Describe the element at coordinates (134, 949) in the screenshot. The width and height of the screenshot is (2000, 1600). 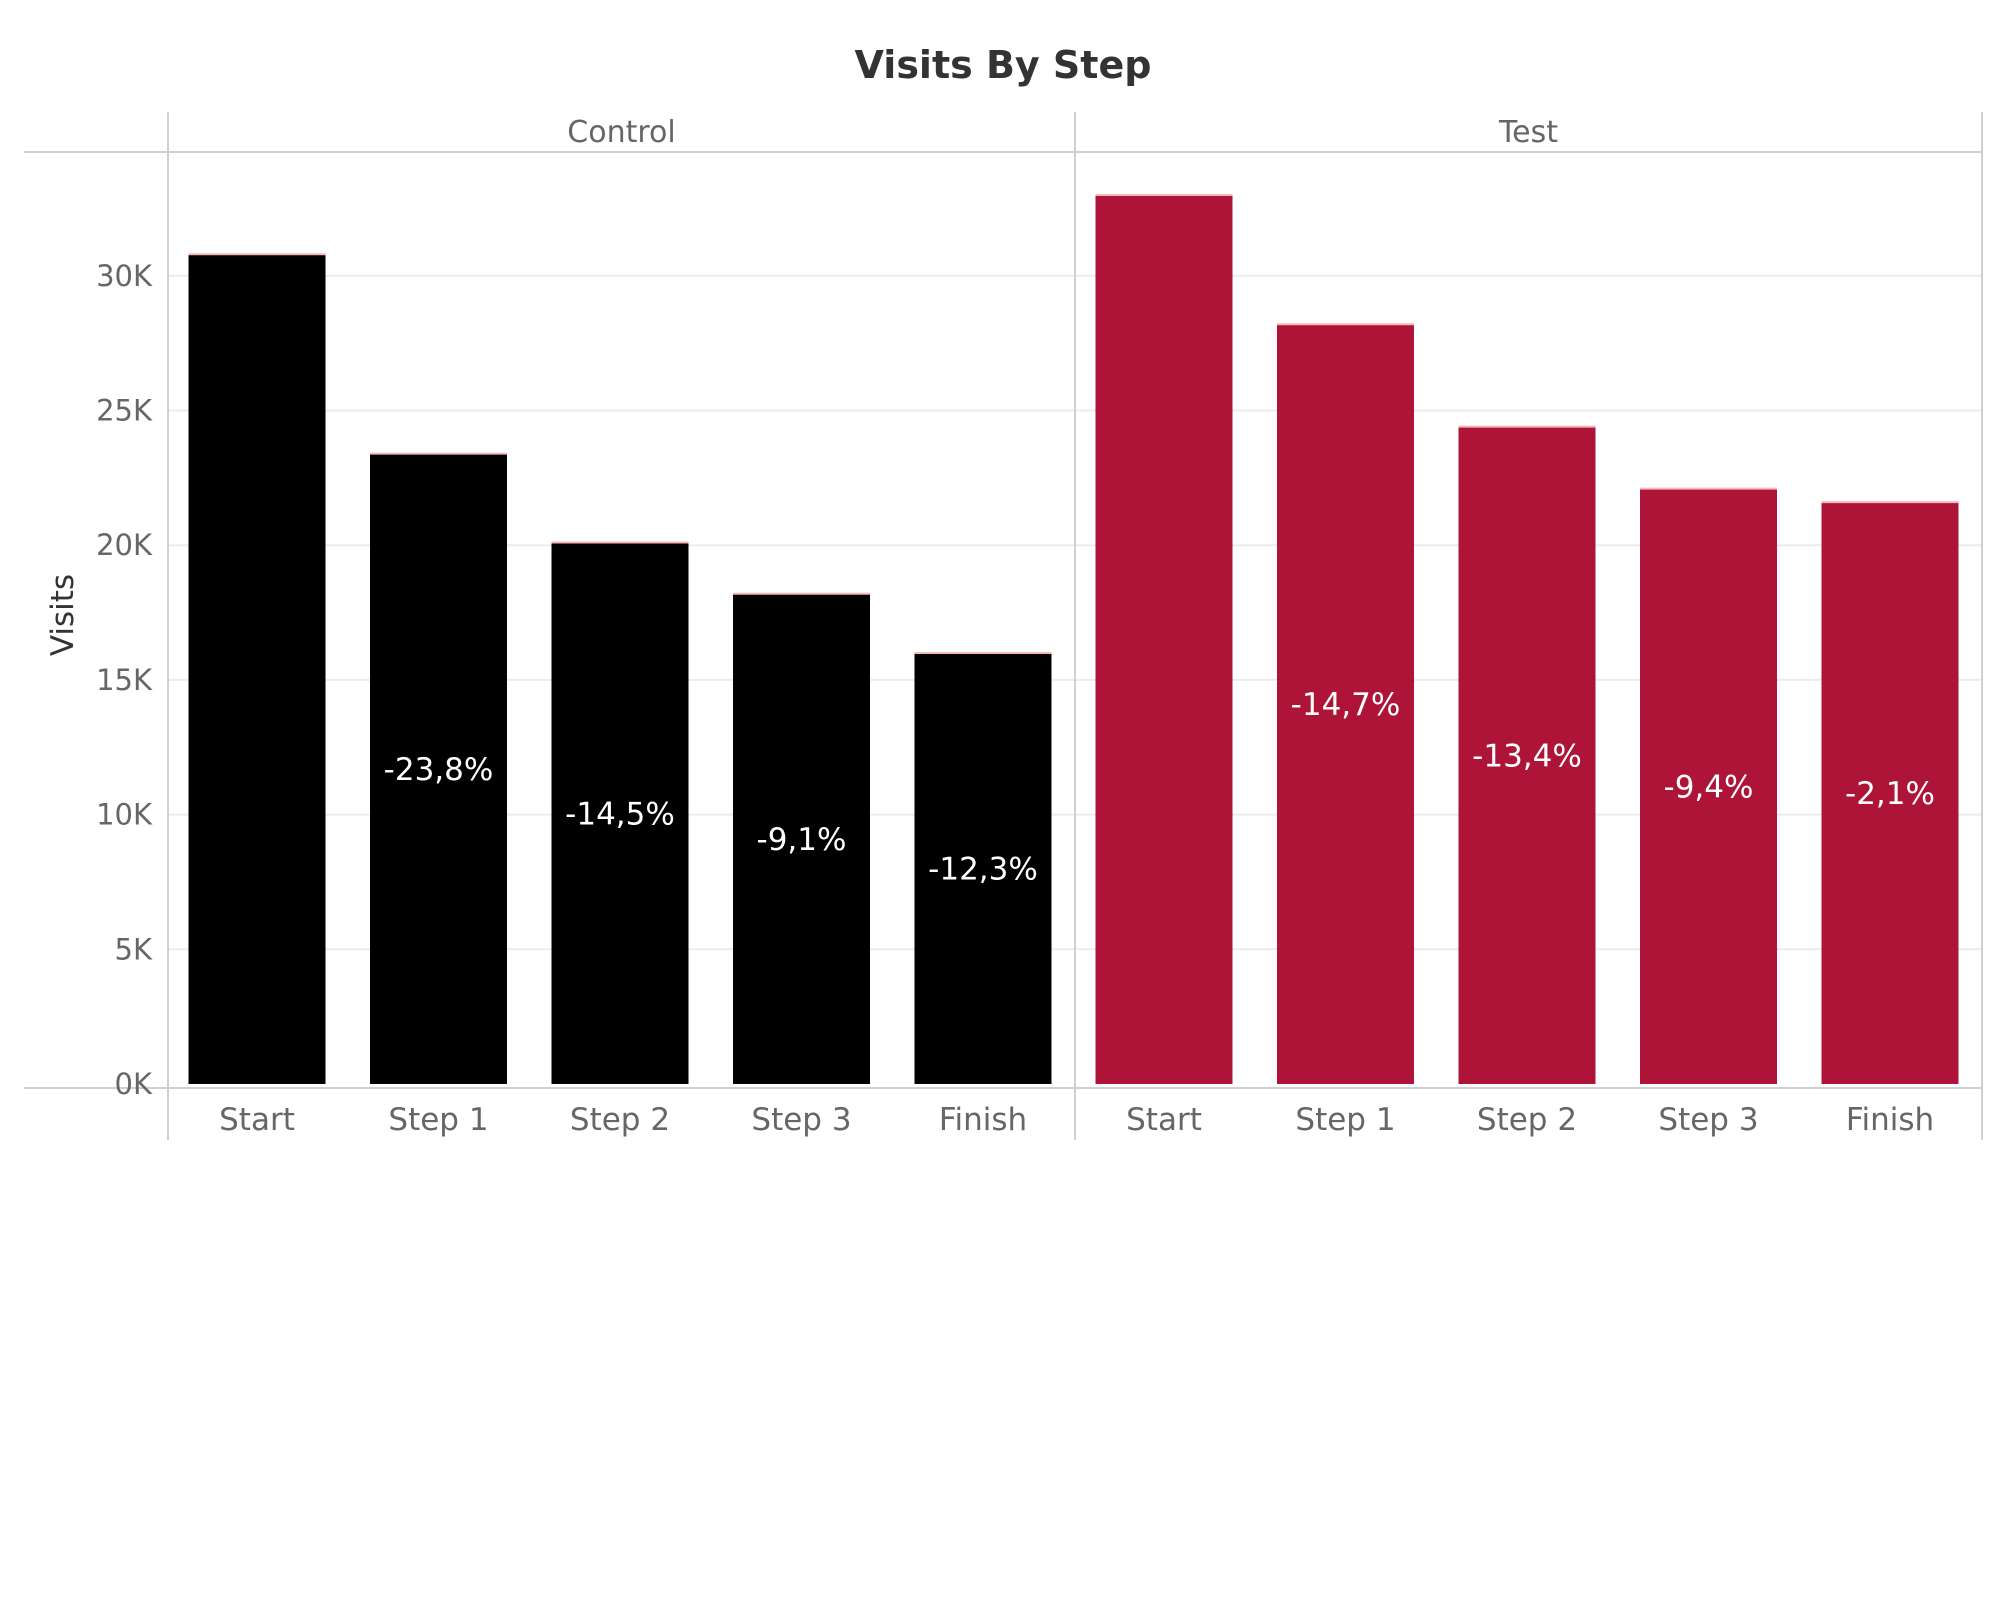
I see `y-tick-label: 5K` at that location.